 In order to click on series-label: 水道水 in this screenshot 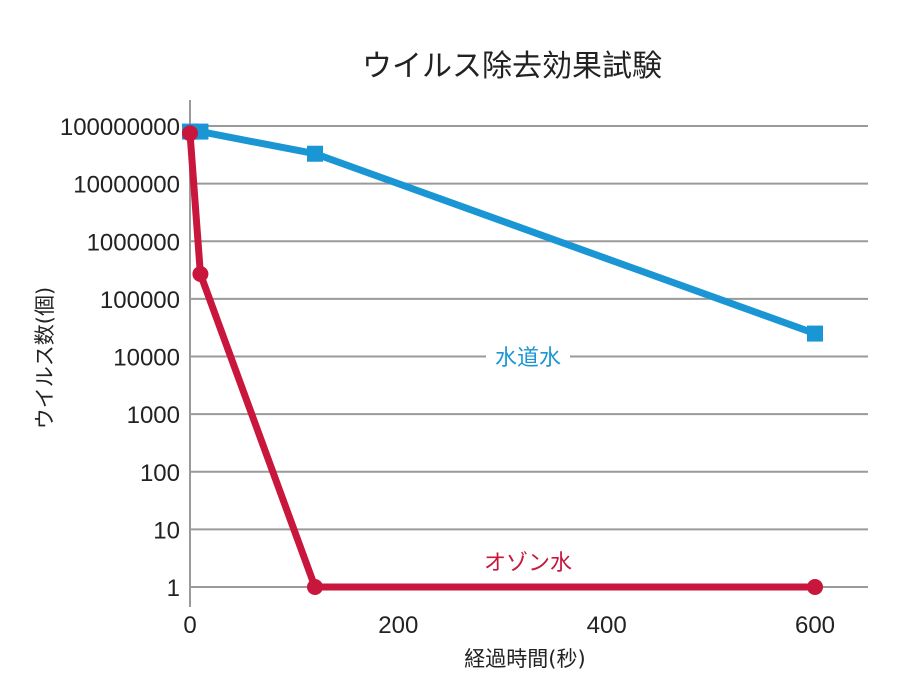, I will do `click(528, 358)`.